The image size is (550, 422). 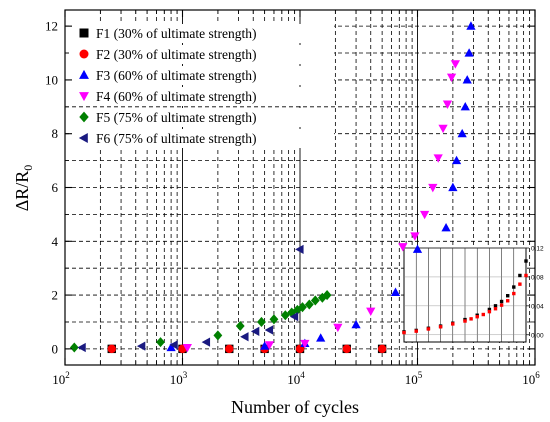 I want to click on x-tick-exponent: 5, so click(x=420, y=375).